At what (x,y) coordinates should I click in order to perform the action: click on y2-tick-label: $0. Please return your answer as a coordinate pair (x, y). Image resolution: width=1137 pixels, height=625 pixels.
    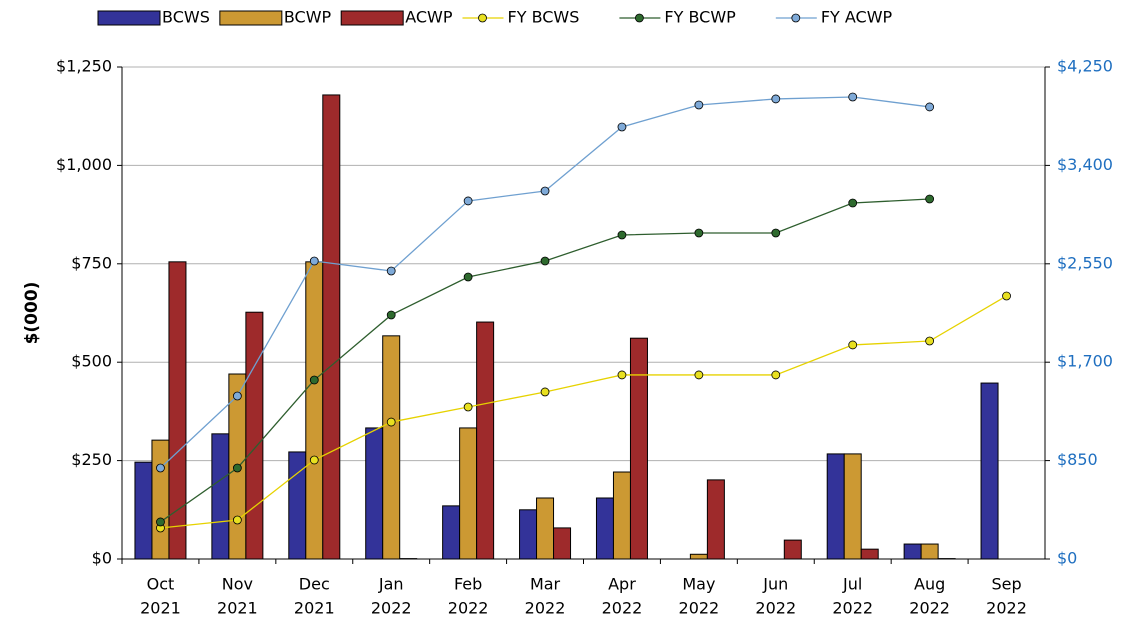
    Looking at the image, I should click on (1067, 558).